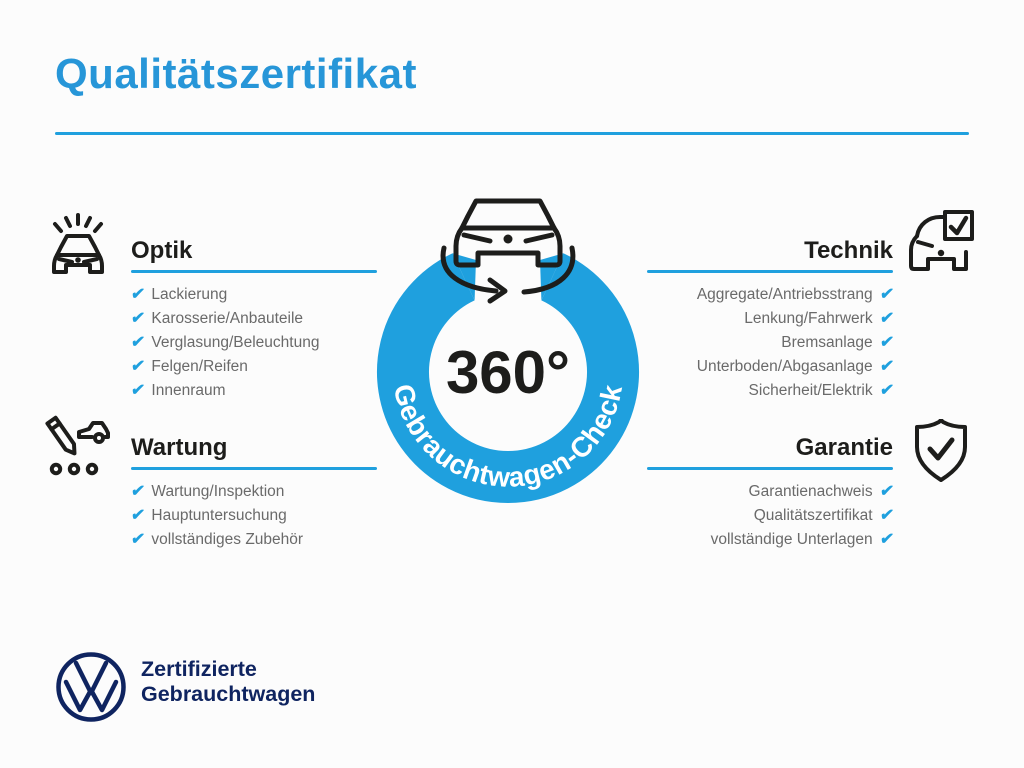 The image size is (1024, 768). I want to click on list-item: Sicherheit/Elektrik ✔, so click(771, 391).